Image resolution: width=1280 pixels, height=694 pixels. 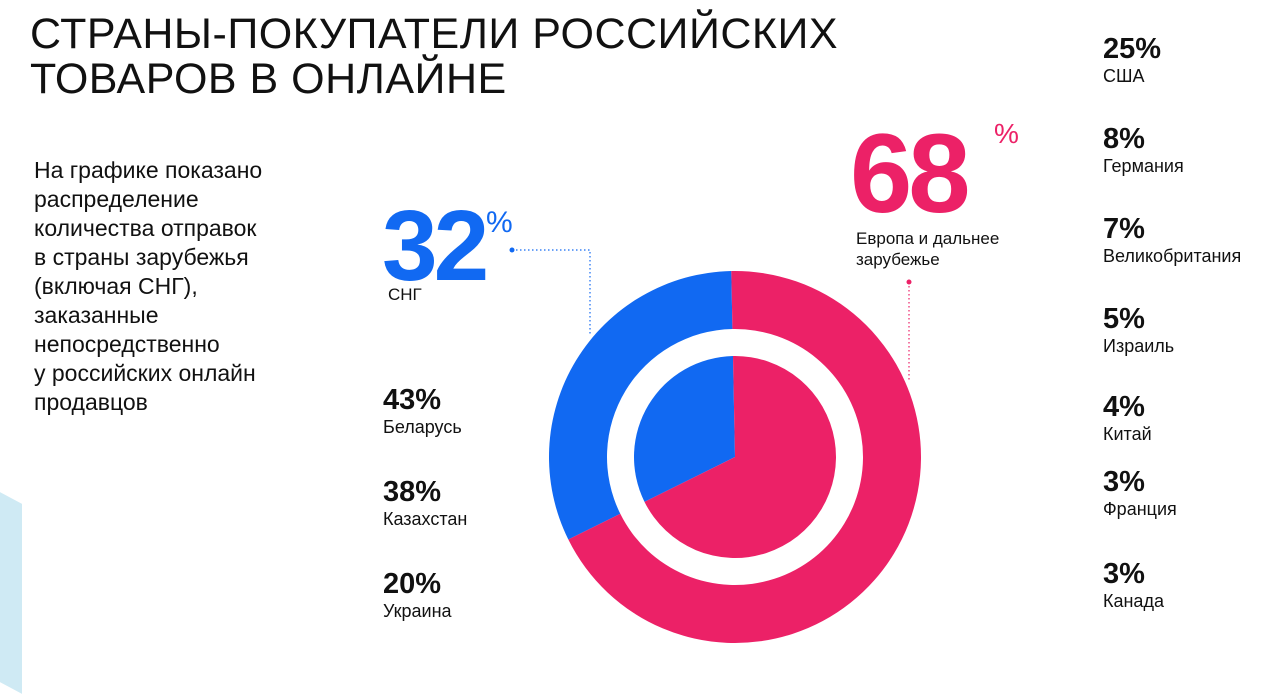 I want to click on cis-country-kazakhstan: 38% Казахстан, so click(x=425, y=503).